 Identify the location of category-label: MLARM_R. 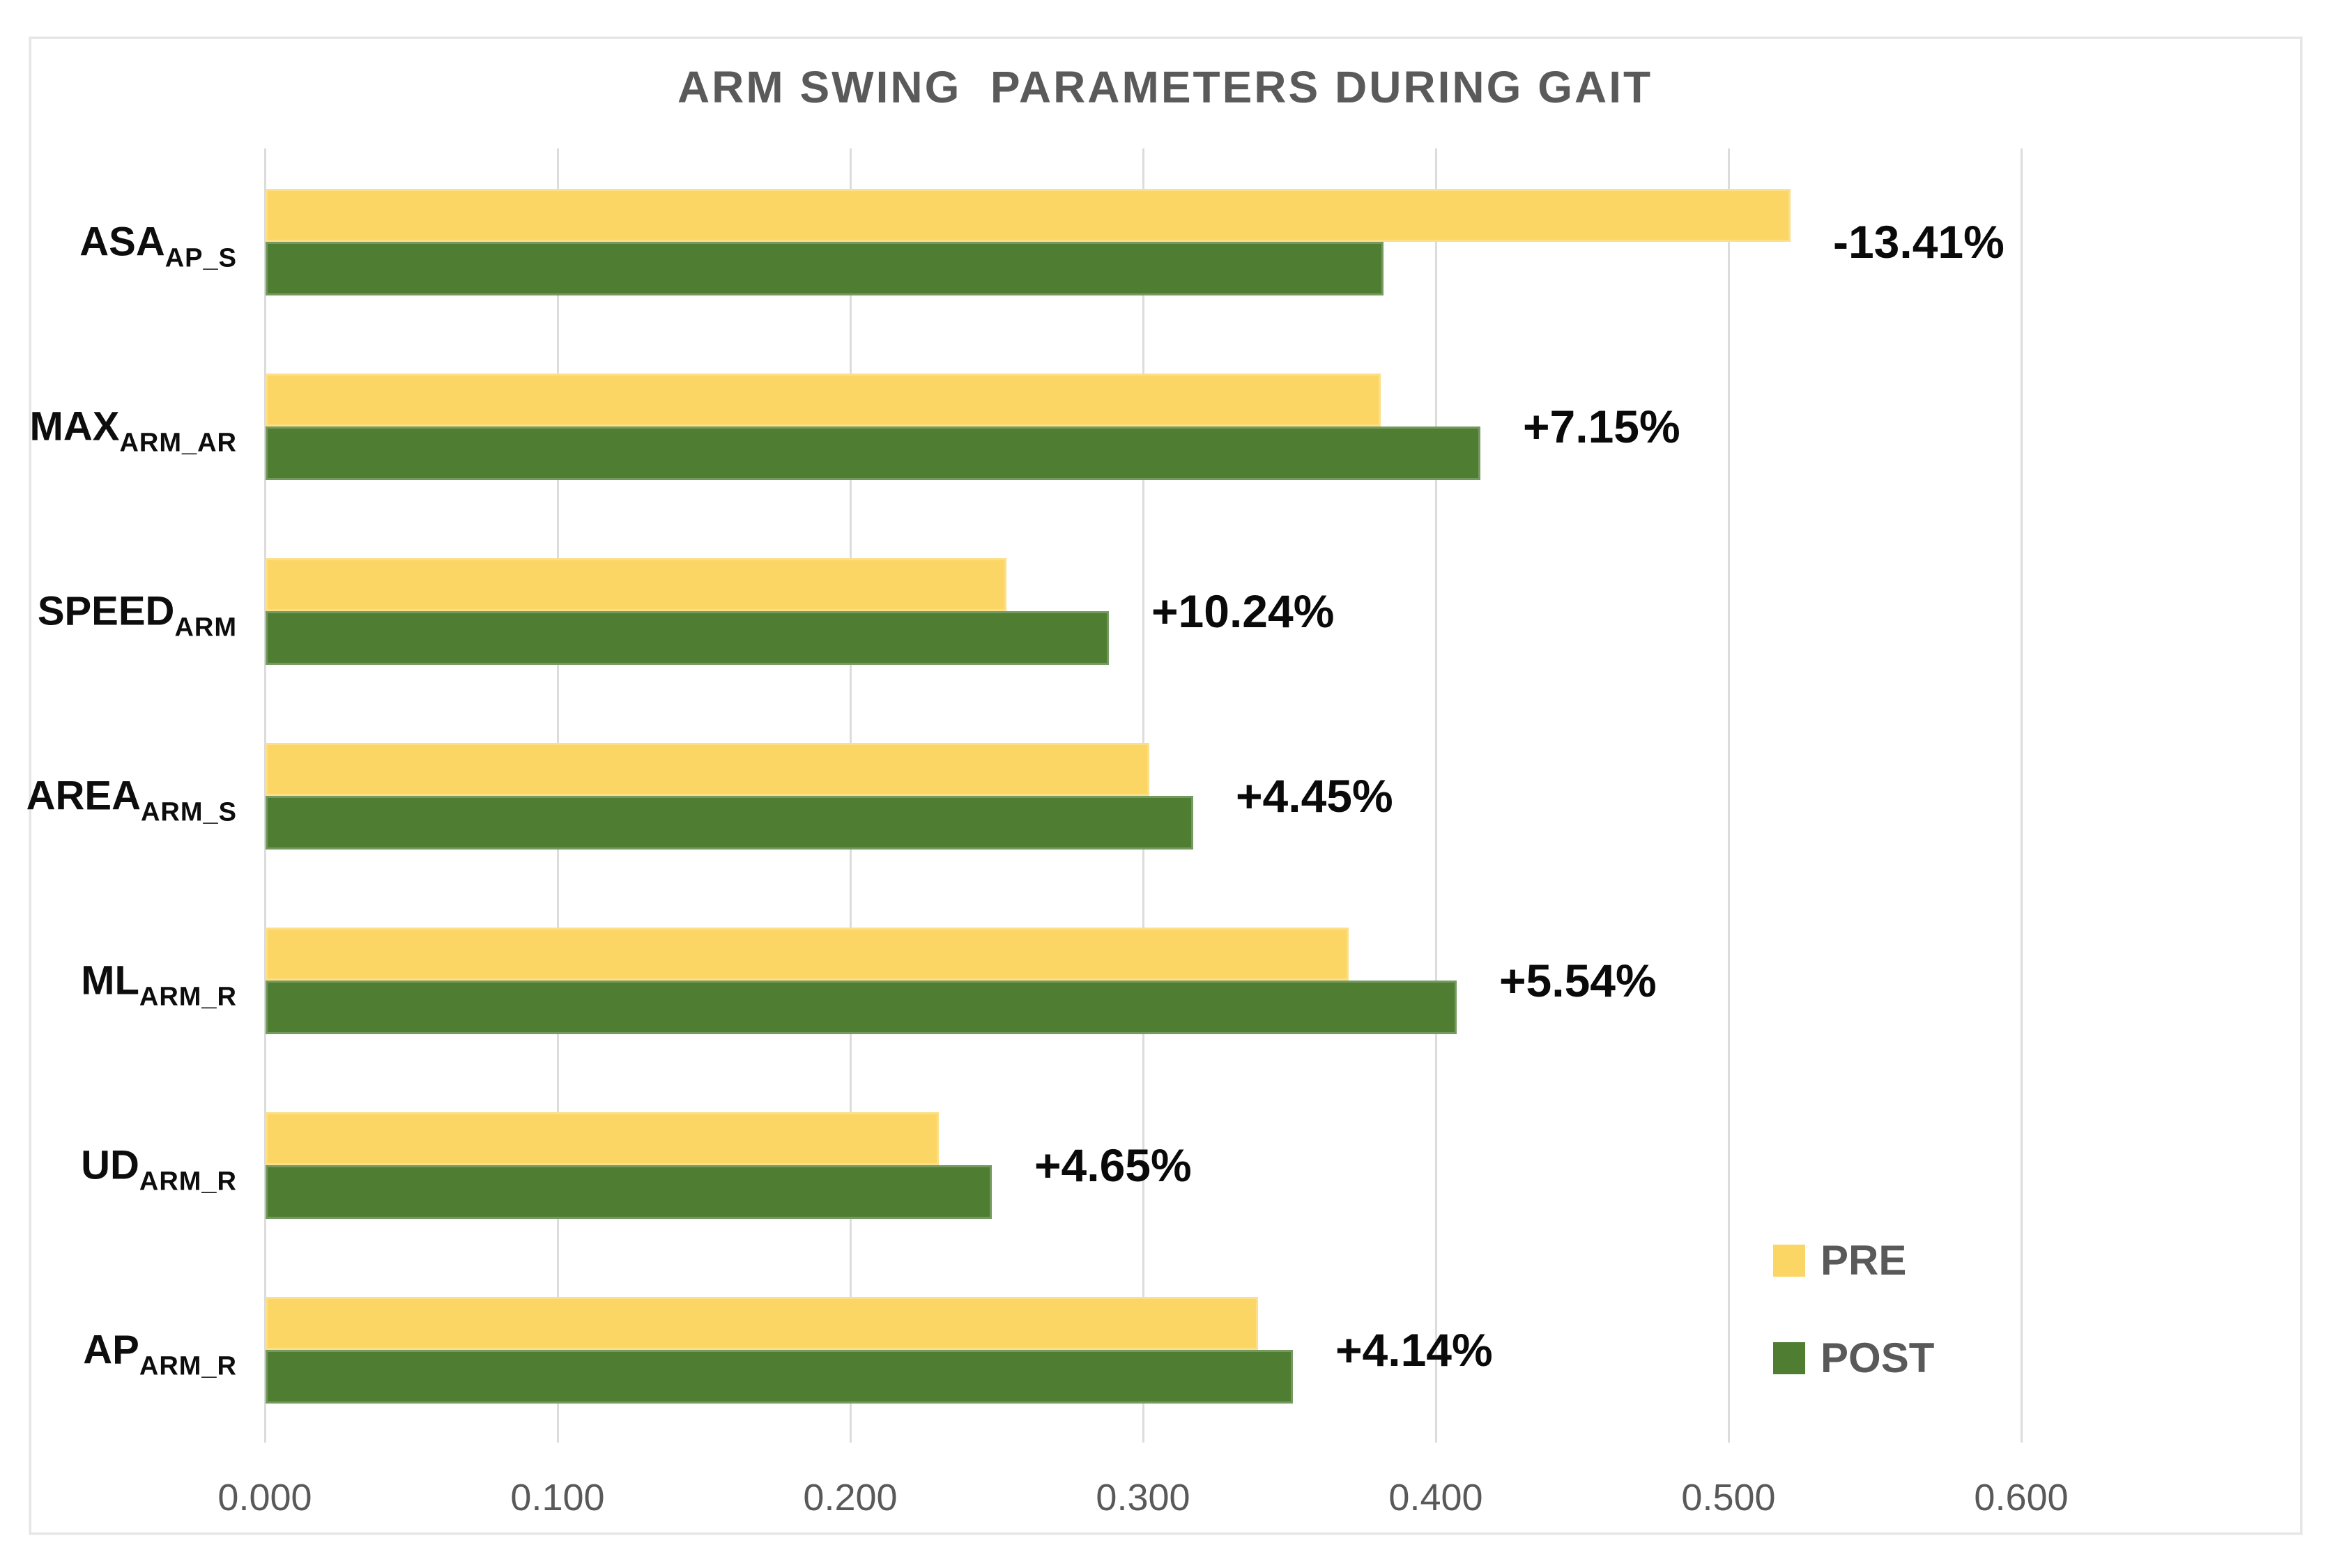
(159, 985).